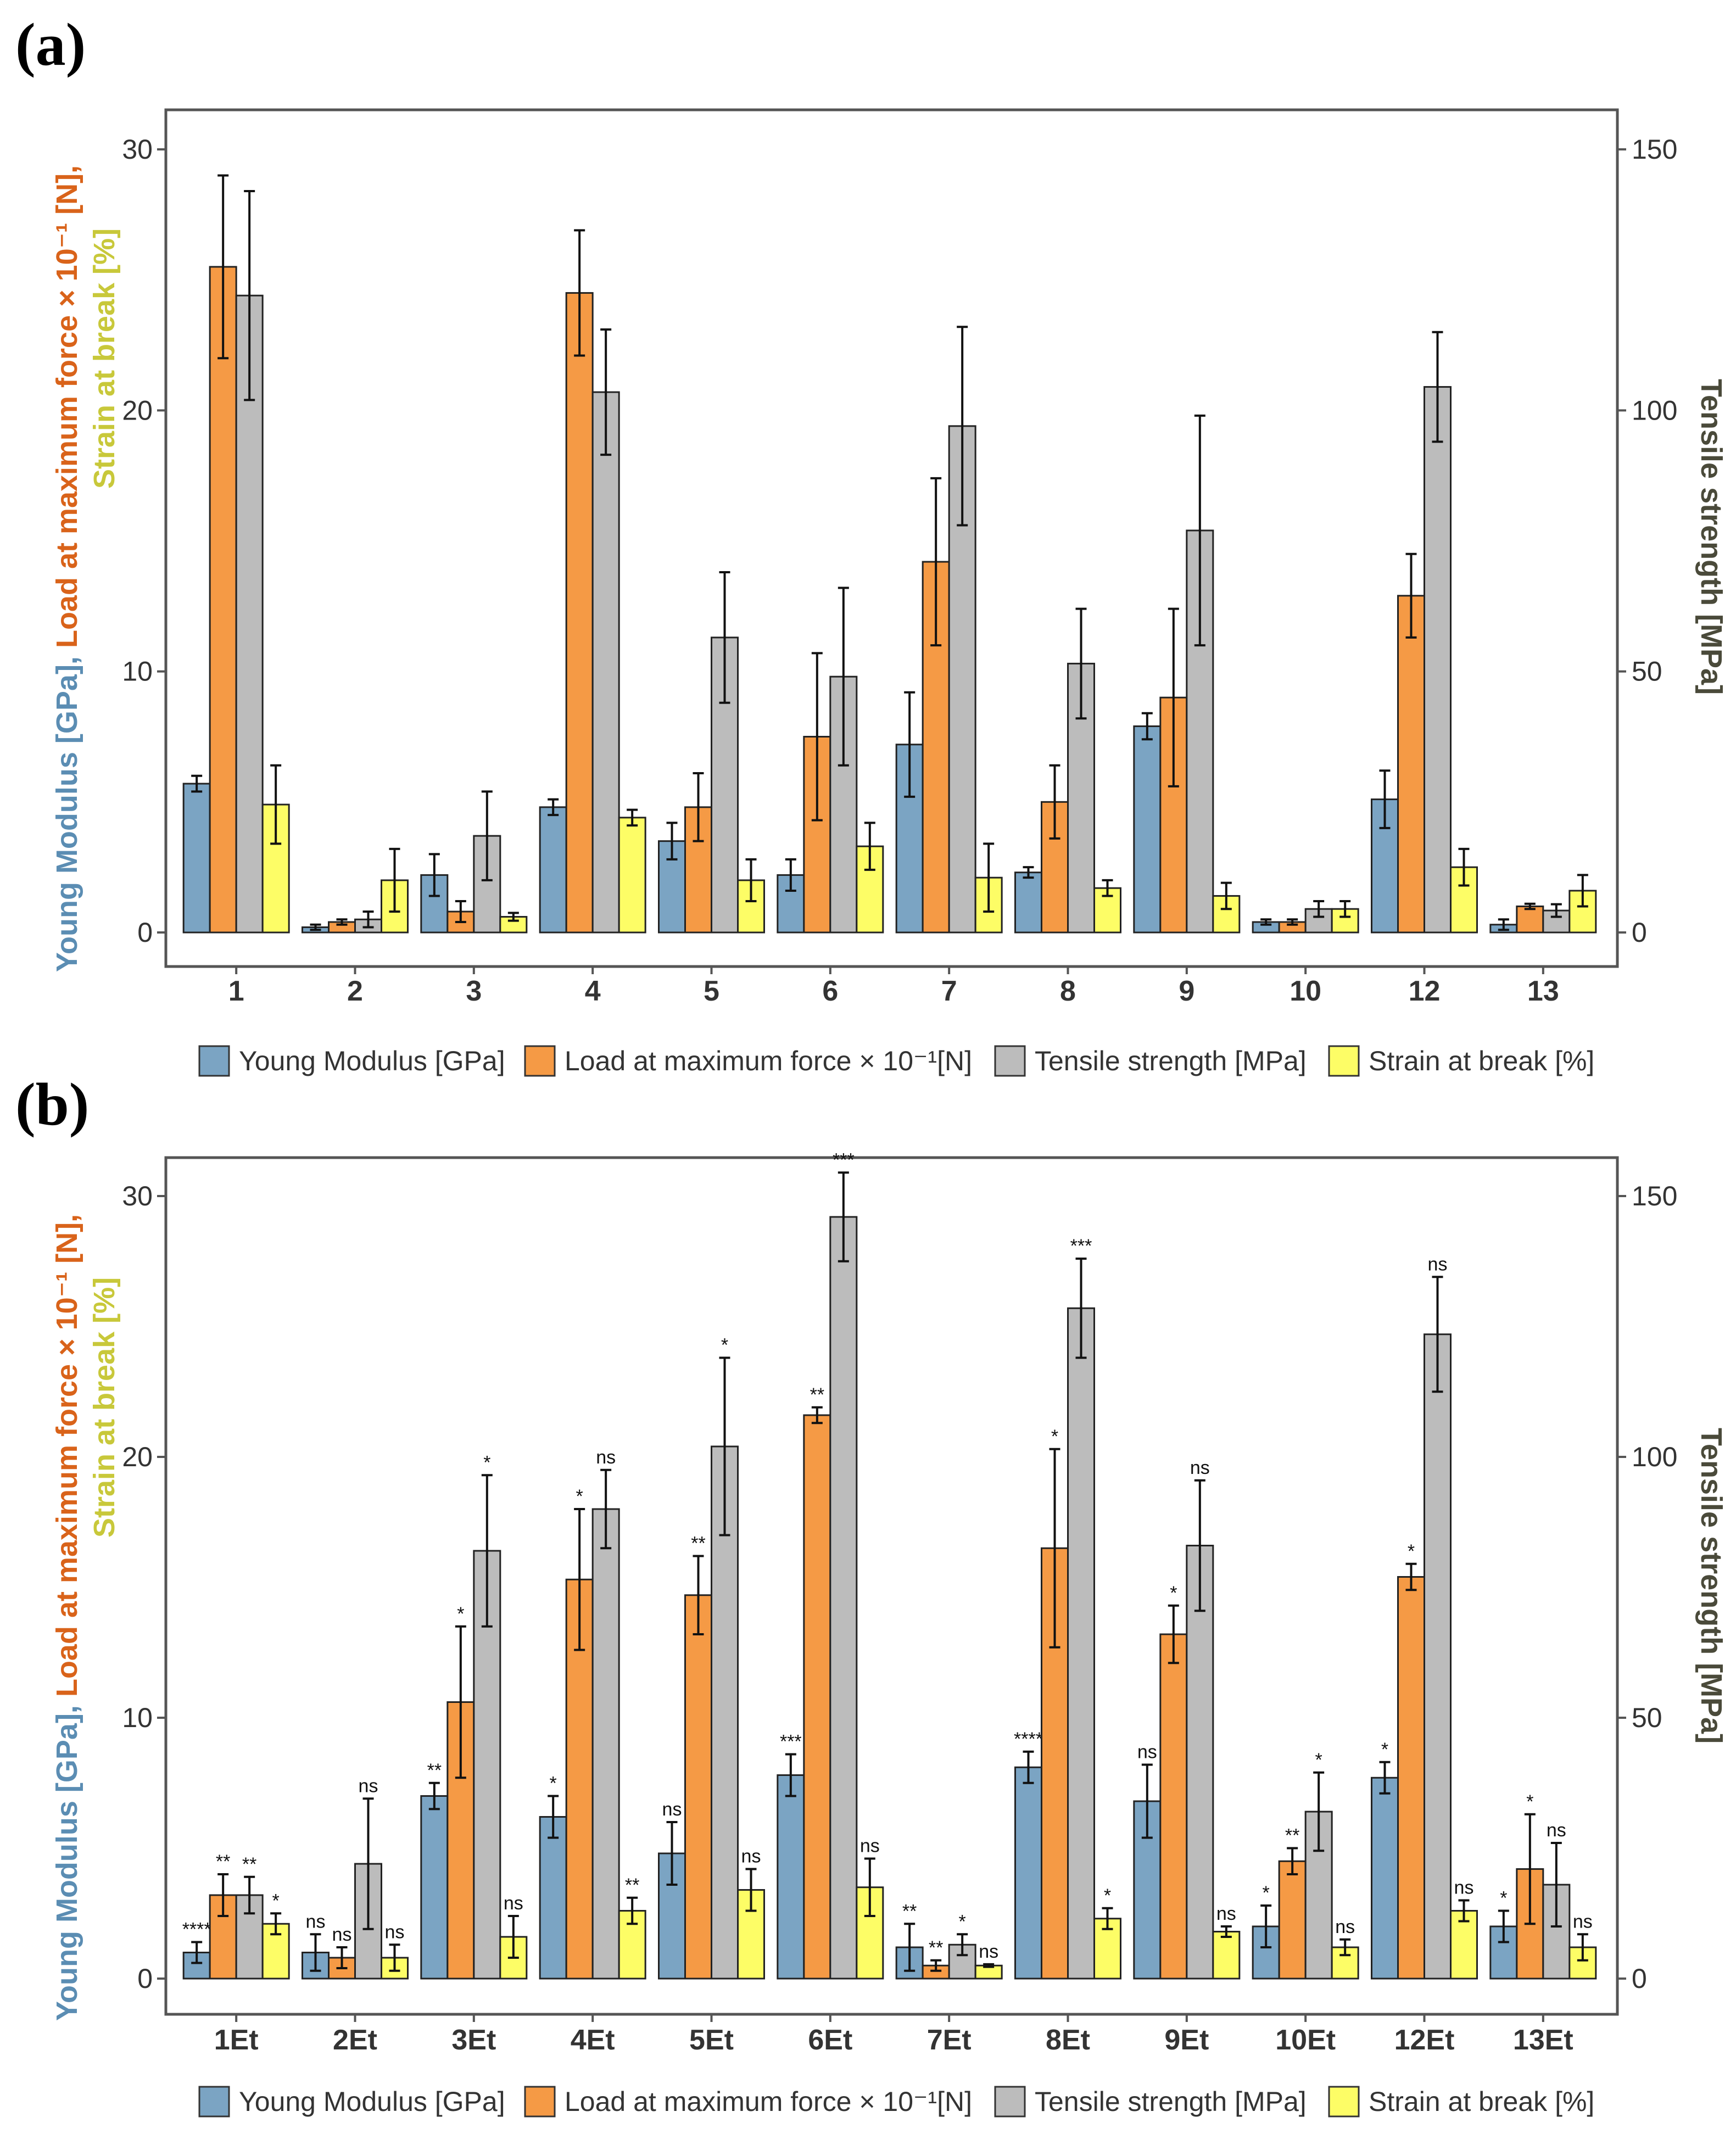 The width and height of the screenshot is (1736, 2134). Describe the element at coordinates (830, 2040) in the screenshot. I see `x-tick-label: 6Et` at that location.